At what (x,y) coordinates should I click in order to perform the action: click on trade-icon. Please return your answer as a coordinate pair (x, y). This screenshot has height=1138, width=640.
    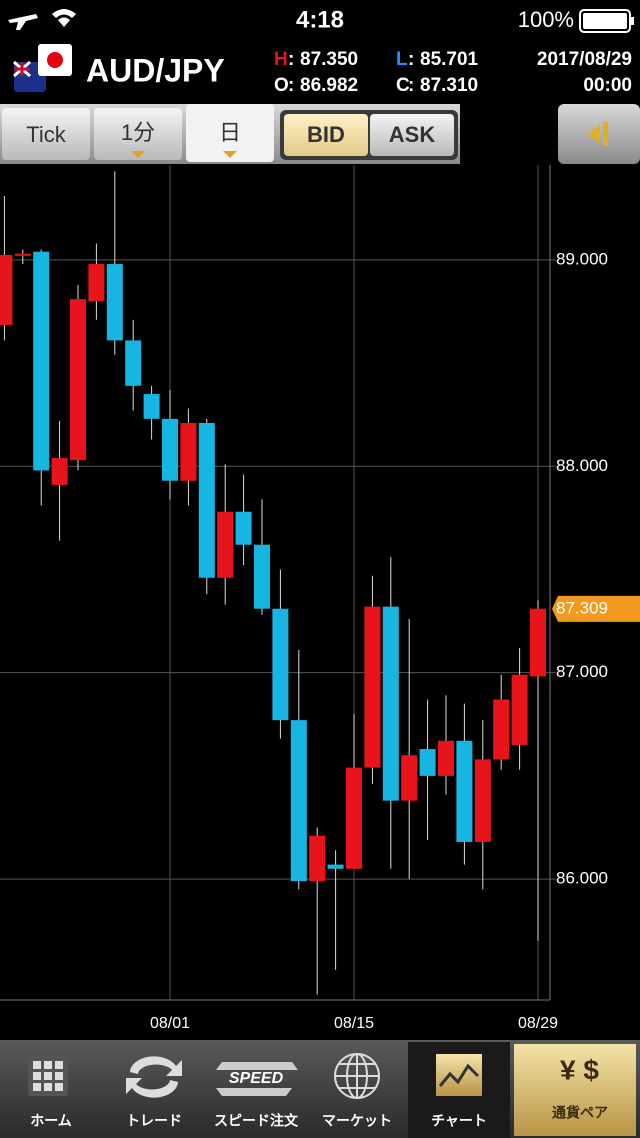
    Looking at the image, I should click on (154, 1077).